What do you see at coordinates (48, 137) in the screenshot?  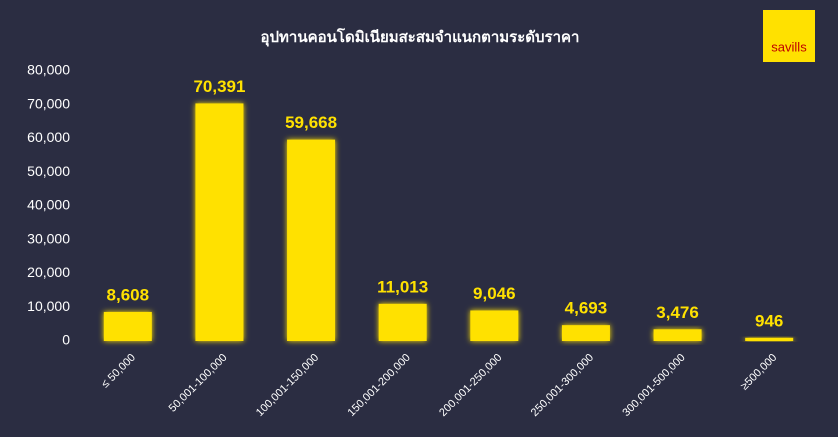 I see `y-tick-label: 60,000` at bounding box center [48, 137].